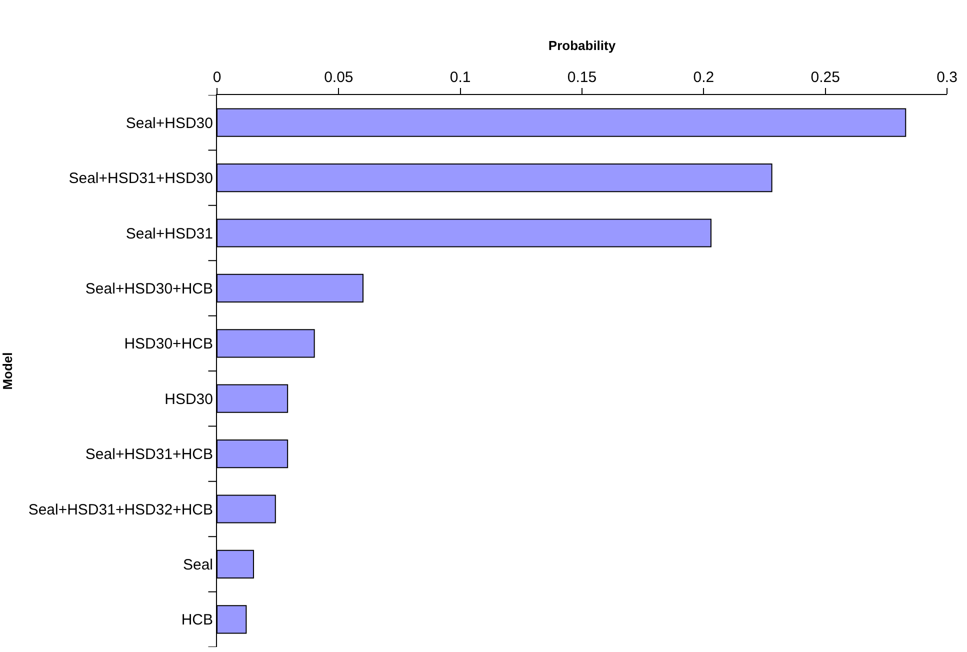 This screenshot has height=652, width=967. I want to click on x-tick-label: 0, so click(217, 77).